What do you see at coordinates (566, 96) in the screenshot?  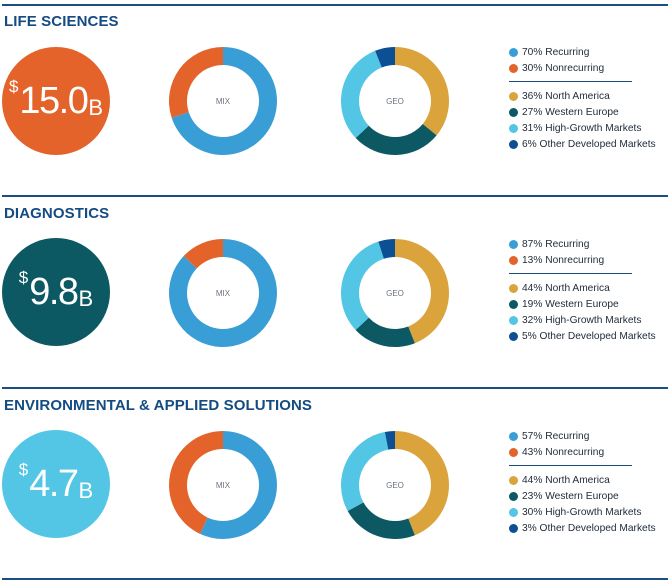 I see `legend-text: 36% North America` at bounding box center [566, 96].